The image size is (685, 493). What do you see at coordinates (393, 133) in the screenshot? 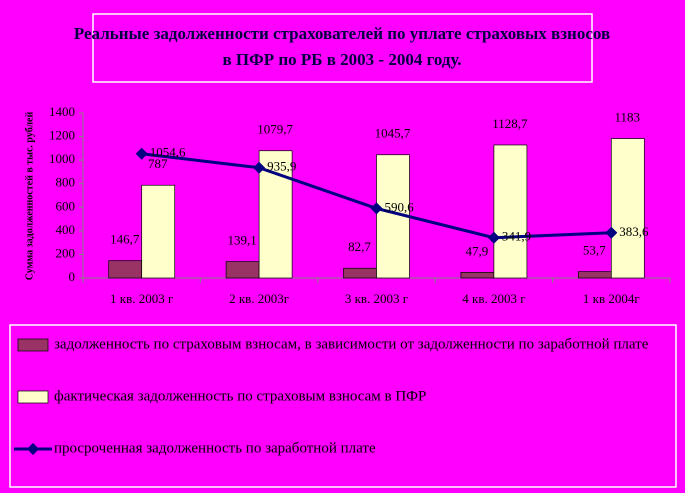
I see `data-label: 1045,7` at bounding box center [393, 133].